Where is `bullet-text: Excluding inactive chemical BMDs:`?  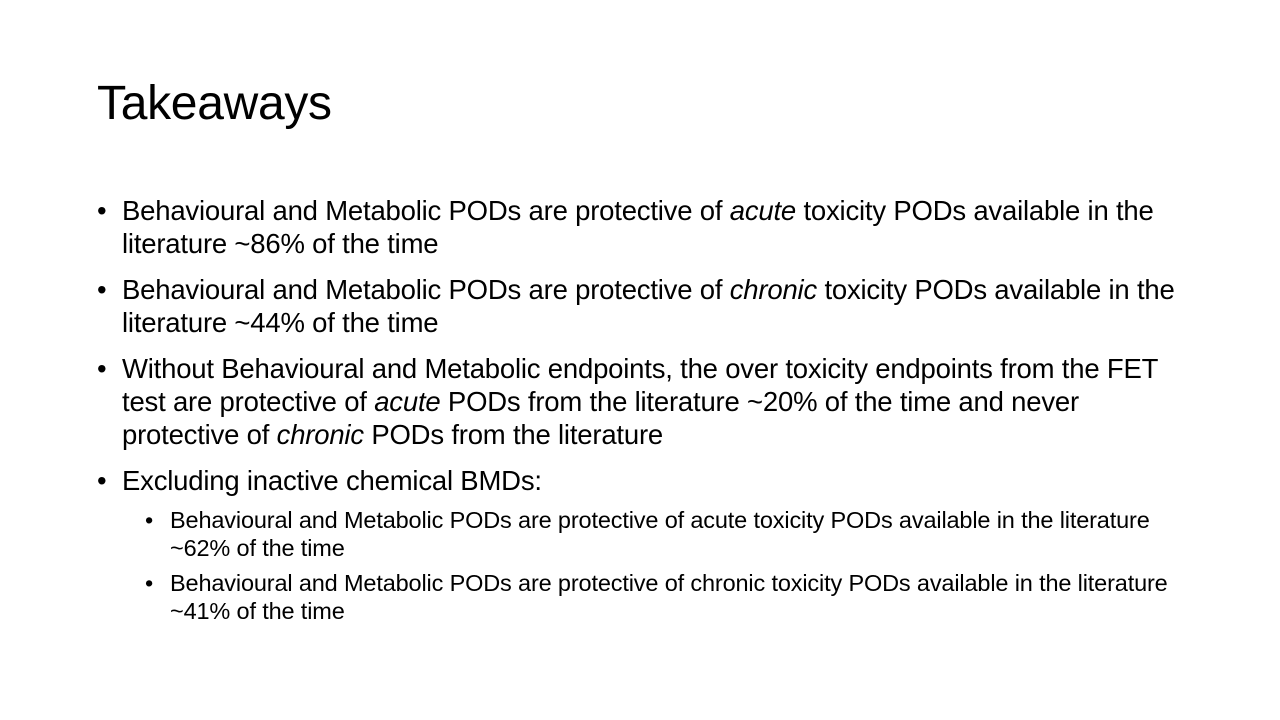
bullet-text: Excluding inactive chemical BMDs: is located at coordinates (332, 480).